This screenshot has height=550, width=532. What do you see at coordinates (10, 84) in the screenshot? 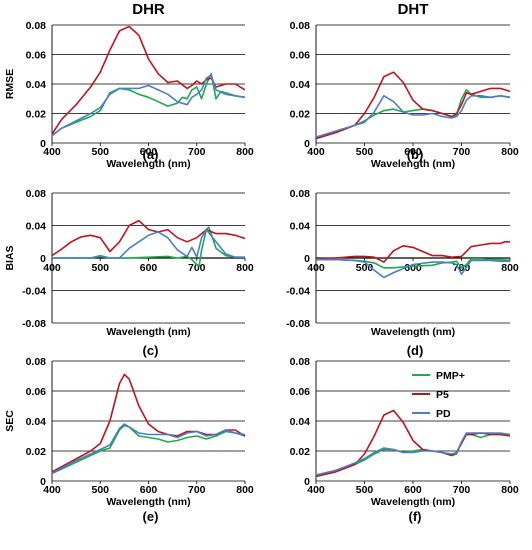
I see `y-axis-label: RMSE` at bounding box center [10, 84].